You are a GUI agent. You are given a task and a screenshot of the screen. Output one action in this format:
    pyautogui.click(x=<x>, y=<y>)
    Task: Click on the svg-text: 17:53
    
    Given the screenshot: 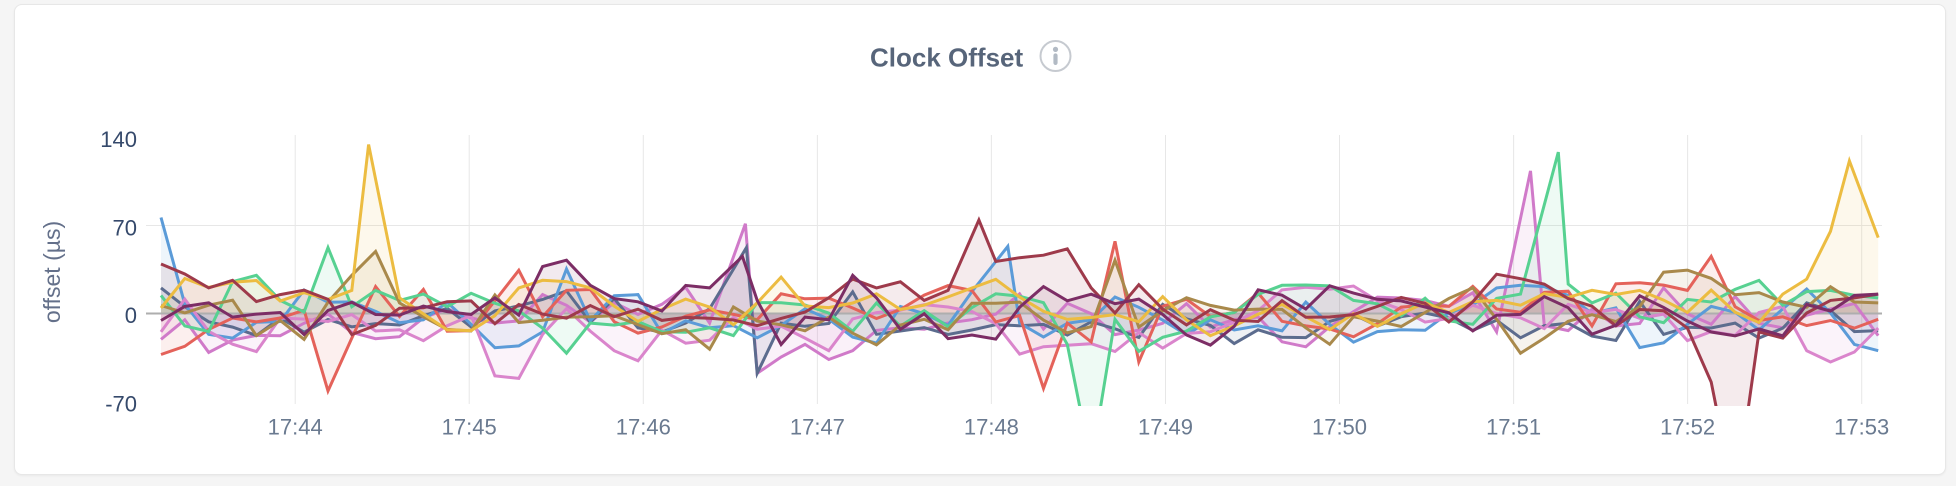 What is the action you would take?
    pyautogui.click(x=1861, y=427)
    